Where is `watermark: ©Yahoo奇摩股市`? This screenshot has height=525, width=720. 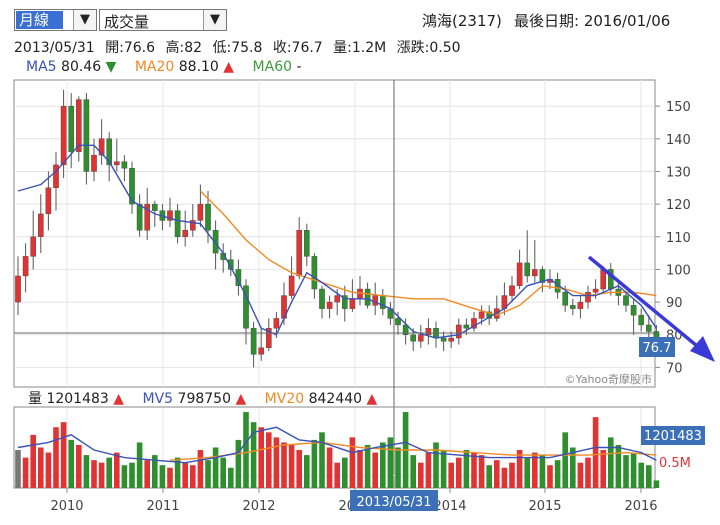
watermark: ©Yahoo奇摩股市 is located at coordinates (608, 379).